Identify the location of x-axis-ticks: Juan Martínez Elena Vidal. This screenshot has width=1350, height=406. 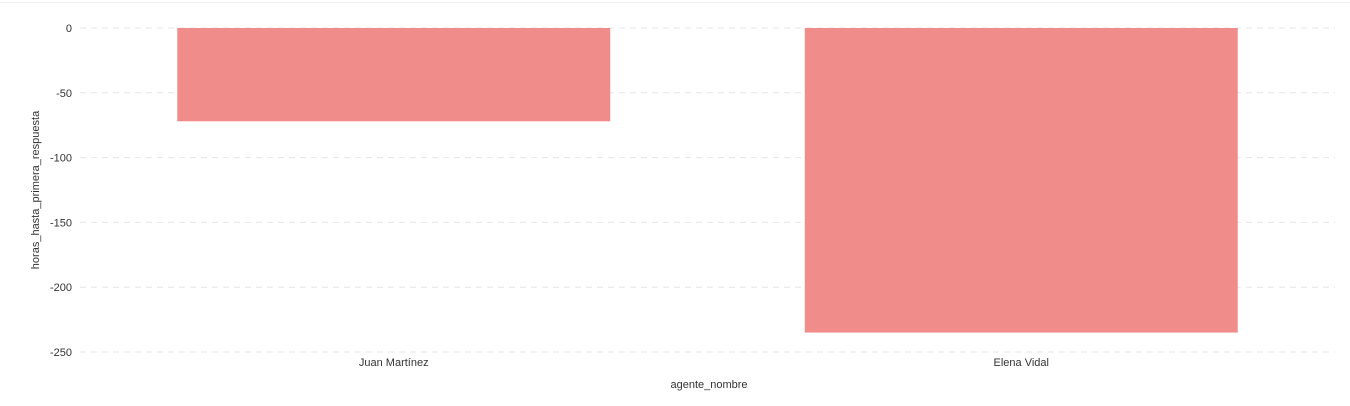
(704, 363).